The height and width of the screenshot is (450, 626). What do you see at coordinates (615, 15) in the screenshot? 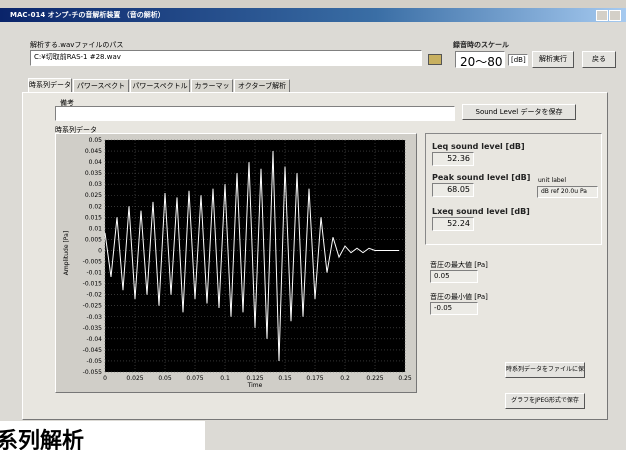
I see `close-button` at bounding box center [615, 15].